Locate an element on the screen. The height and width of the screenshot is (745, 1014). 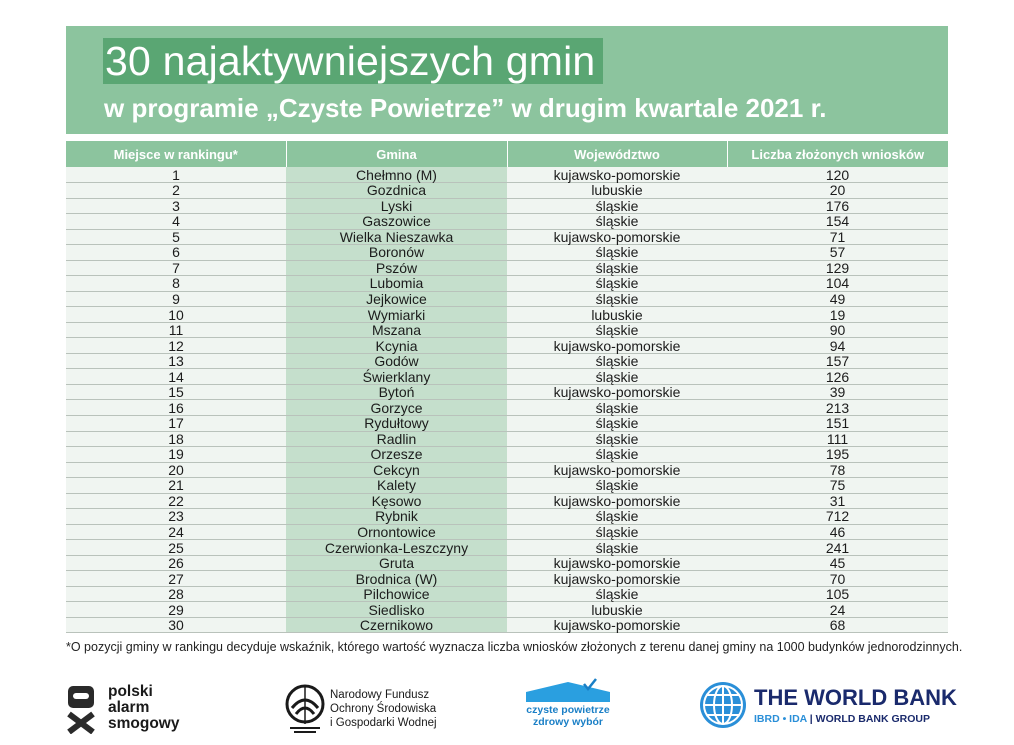
table-row: 17 Rydułtowy śląskie 151 is located at coordinates (507, 423).